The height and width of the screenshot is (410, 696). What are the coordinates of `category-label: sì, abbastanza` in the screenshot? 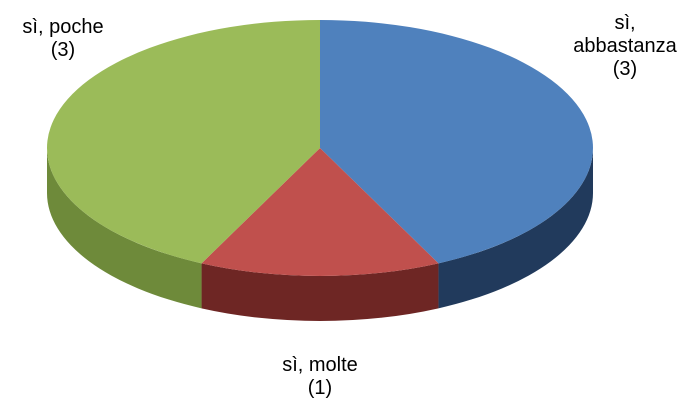 It's located at (625, 34).